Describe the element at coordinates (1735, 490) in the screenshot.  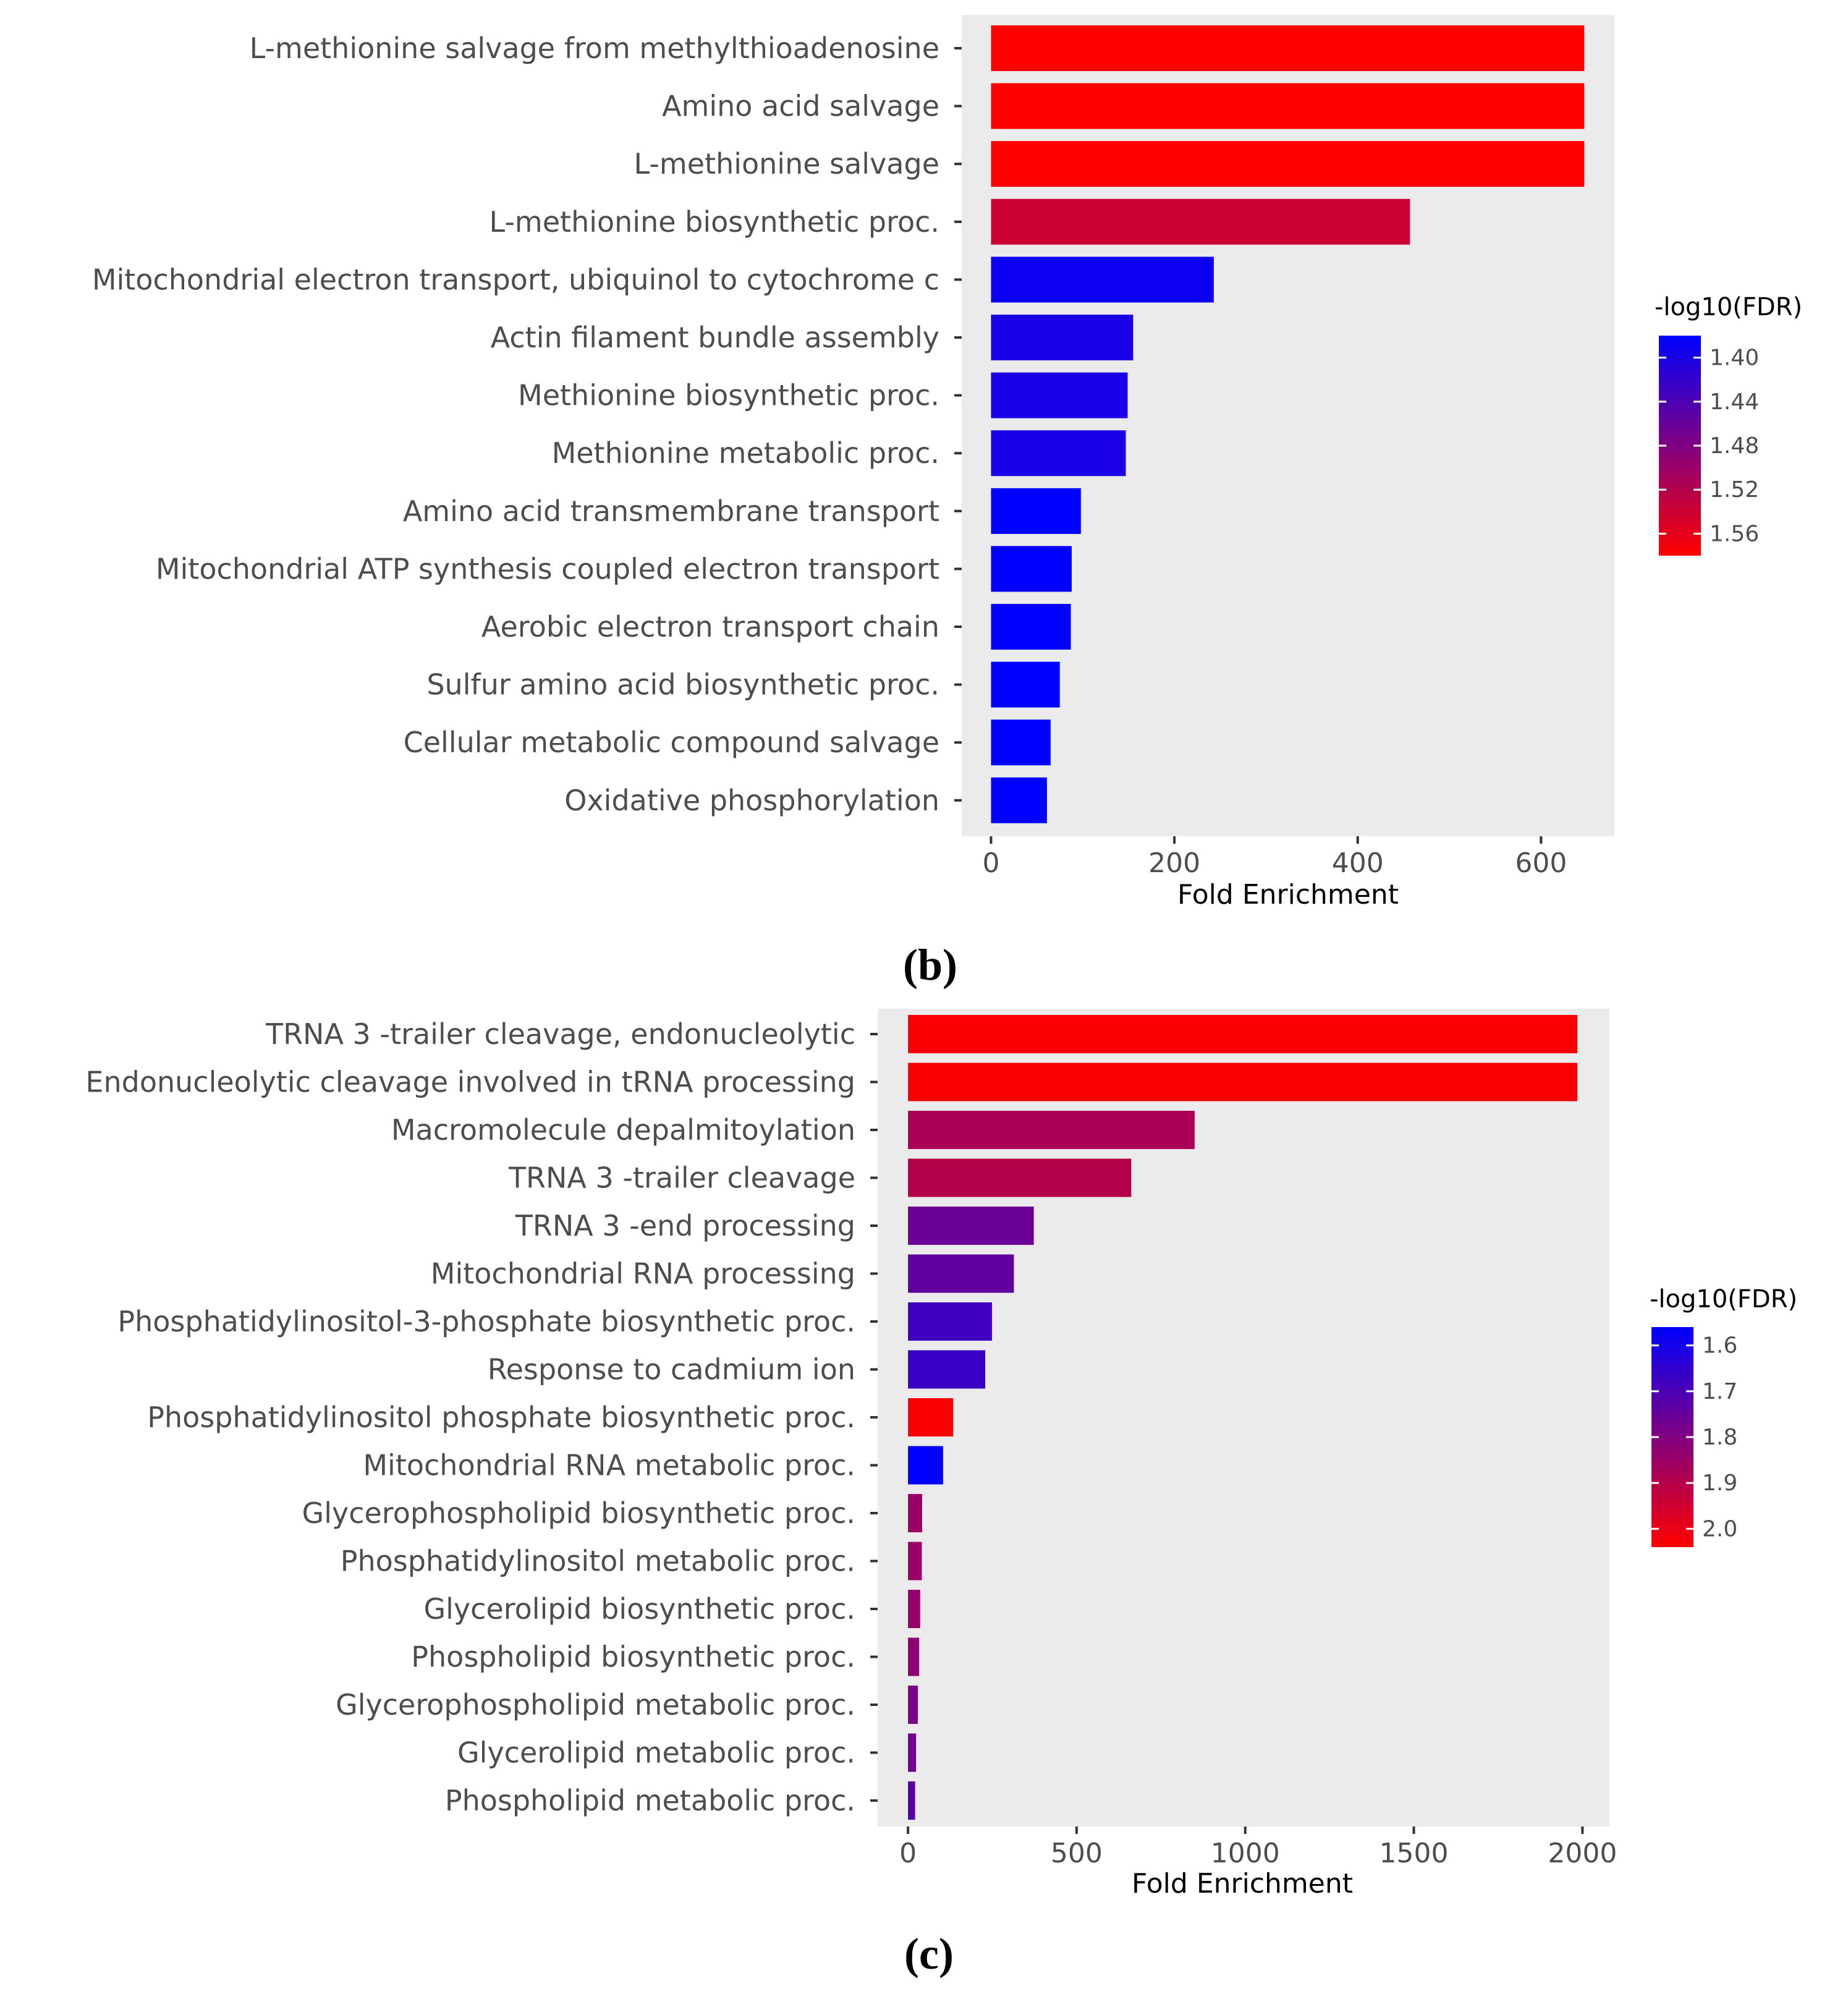
I see `chart-b-legend-tick-label: 1.52` at that location.